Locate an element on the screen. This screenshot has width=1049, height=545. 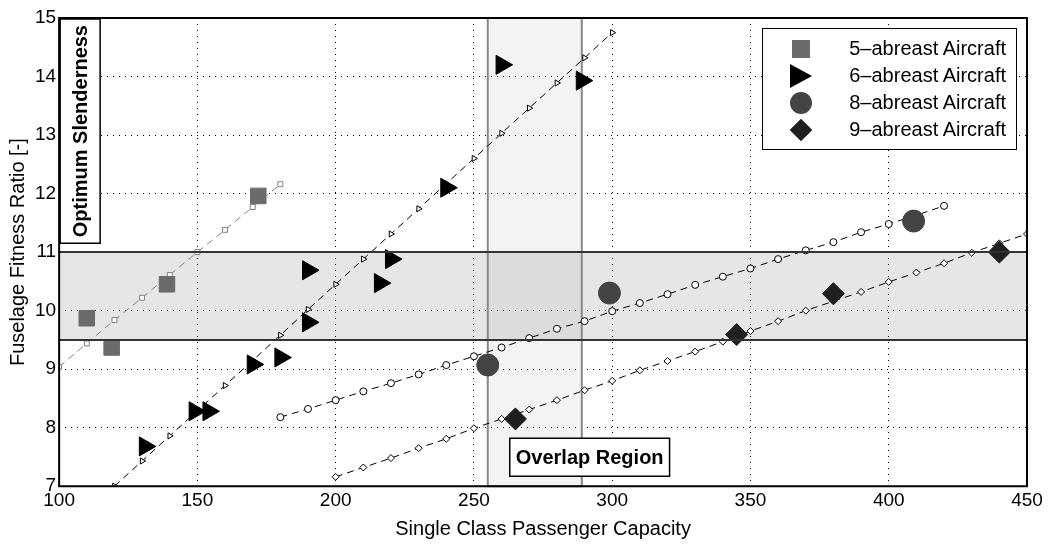
y-tick-label: 9 is located at coordinates (51, 368).